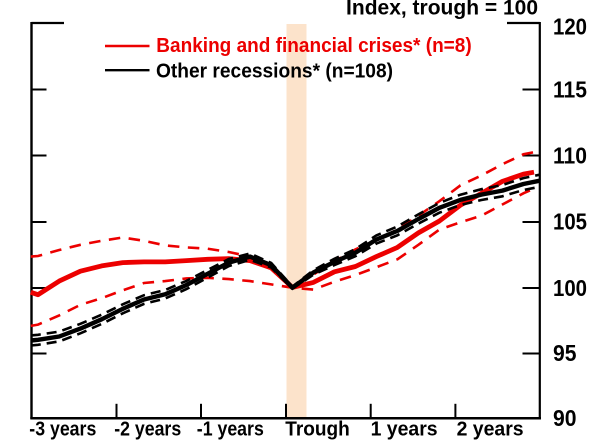  I want to click on svg-text: -1 years, so click(230, 428).